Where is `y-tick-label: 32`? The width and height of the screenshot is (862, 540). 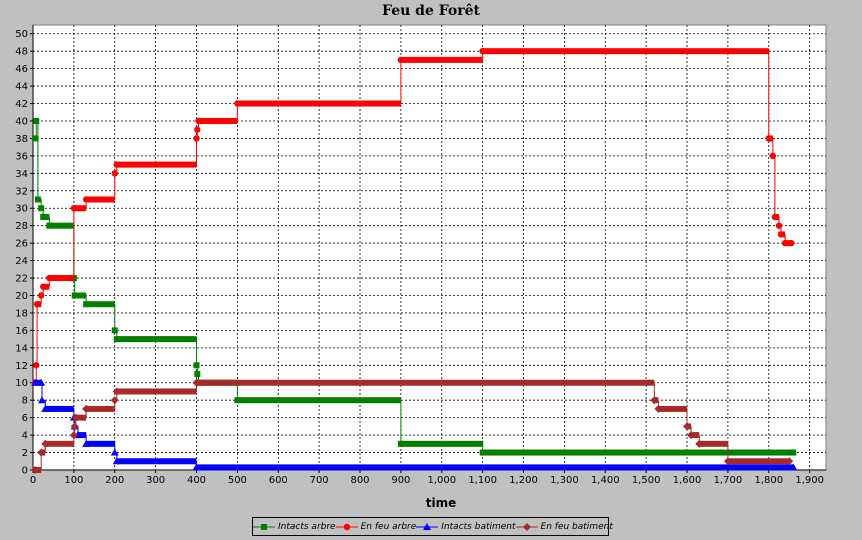 y-tick-label: 32 is located at coordinates (21, 191).